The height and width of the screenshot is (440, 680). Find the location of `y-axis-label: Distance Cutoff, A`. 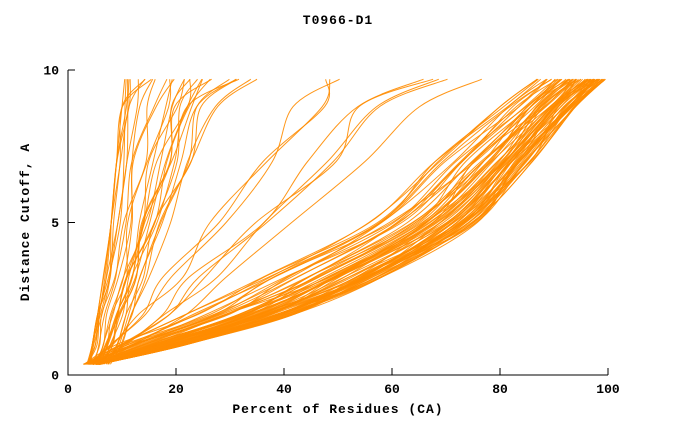

y-axis-label: Distance Cutoff, A is located at coordinates (25, 222).